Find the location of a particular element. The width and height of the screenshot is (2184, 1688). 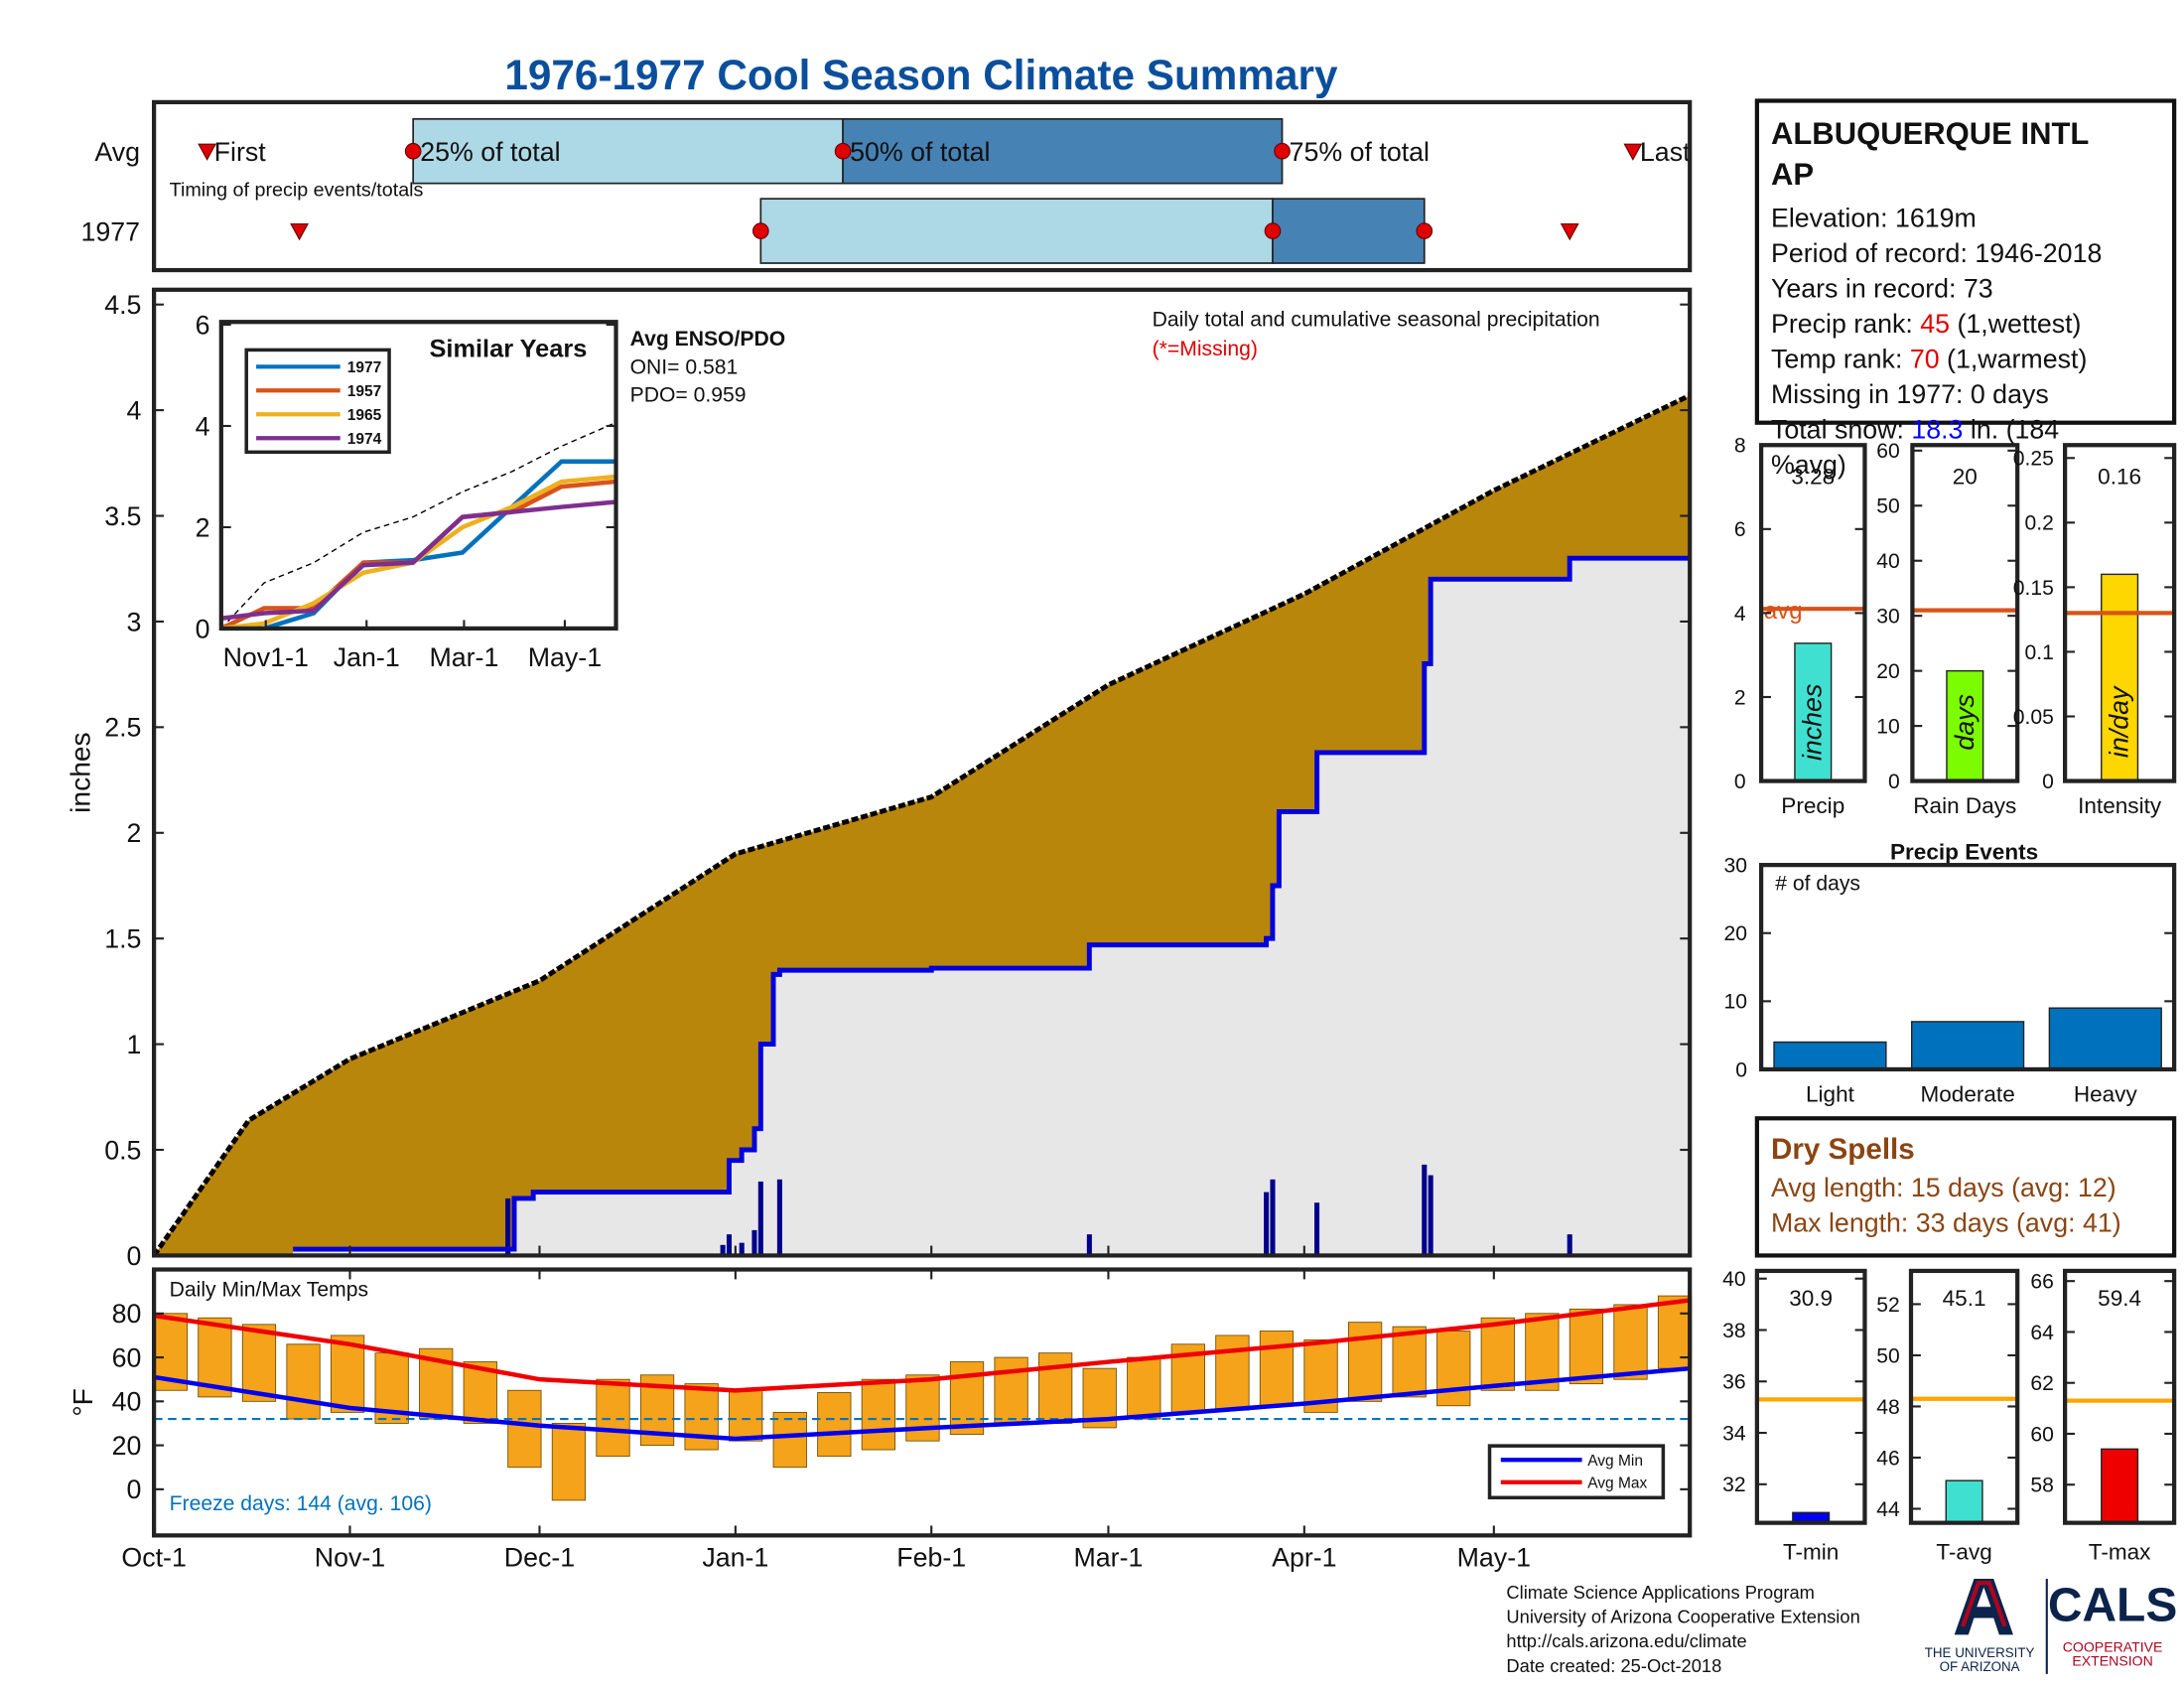

average-label: avg is located at coordinates (1783, 611).